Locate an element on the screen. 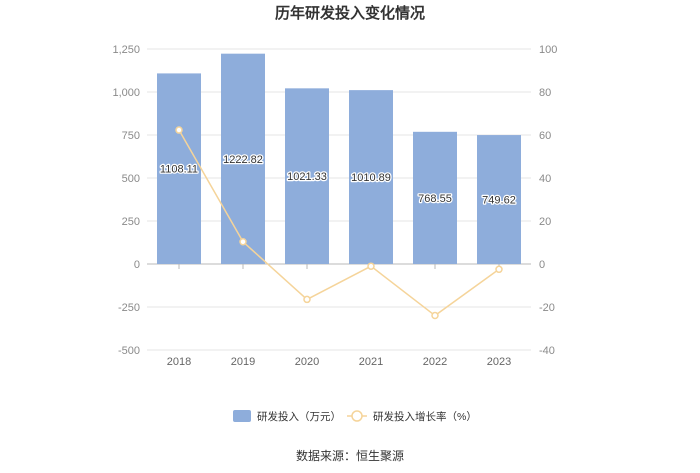 Image resolution: width=700 pixels, height=473 pixels. x-axis-label: 2023 is located at coordinates (499, 362).